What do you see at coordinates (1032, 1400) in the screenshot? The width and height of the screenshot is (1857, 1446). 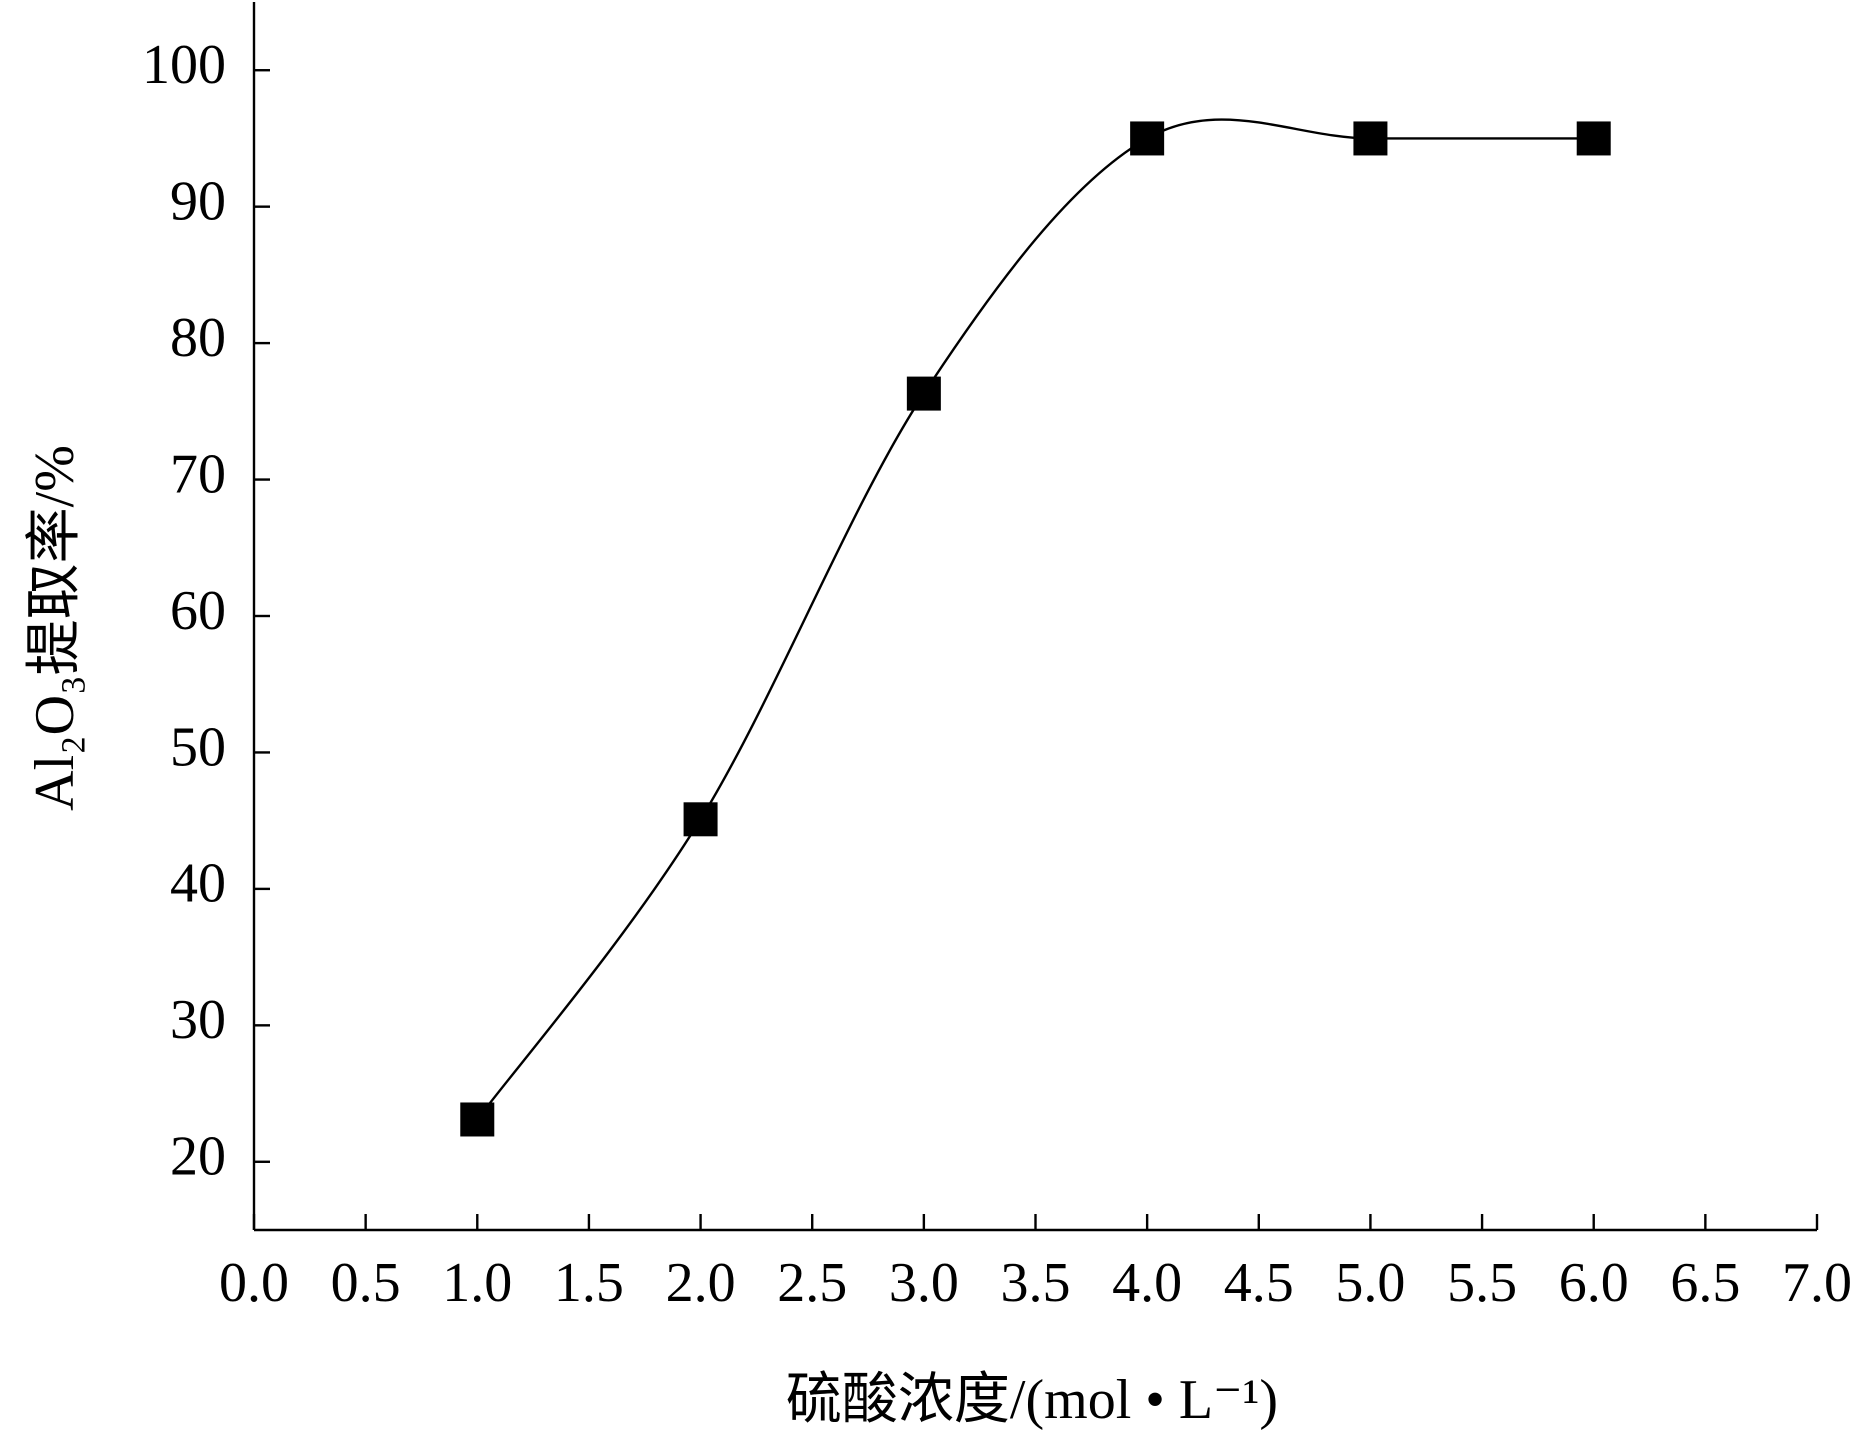 I see `x-axis-label: 硫酸浓度/(mol • L⁻¹)` at bounding box center [1032, 1400].